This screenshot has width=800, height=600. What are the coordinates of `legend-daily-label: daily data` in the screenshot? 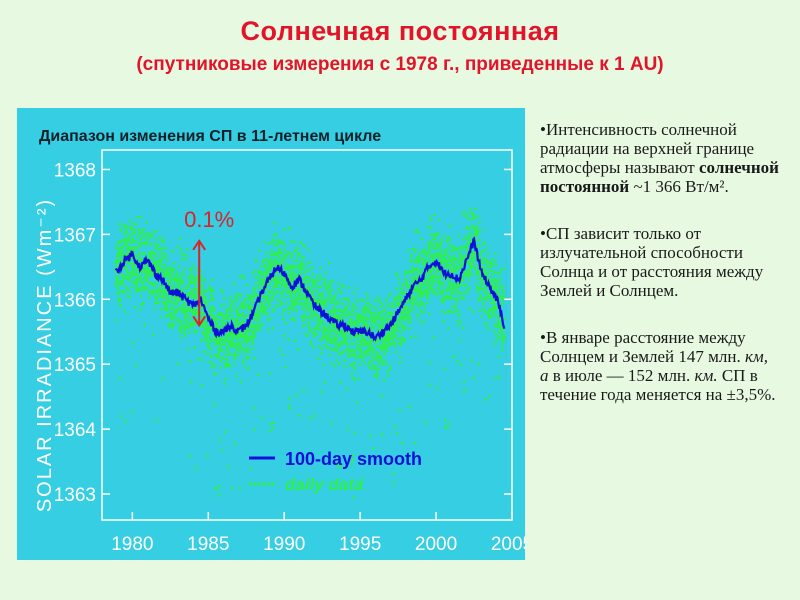 It's located at (324, 484).